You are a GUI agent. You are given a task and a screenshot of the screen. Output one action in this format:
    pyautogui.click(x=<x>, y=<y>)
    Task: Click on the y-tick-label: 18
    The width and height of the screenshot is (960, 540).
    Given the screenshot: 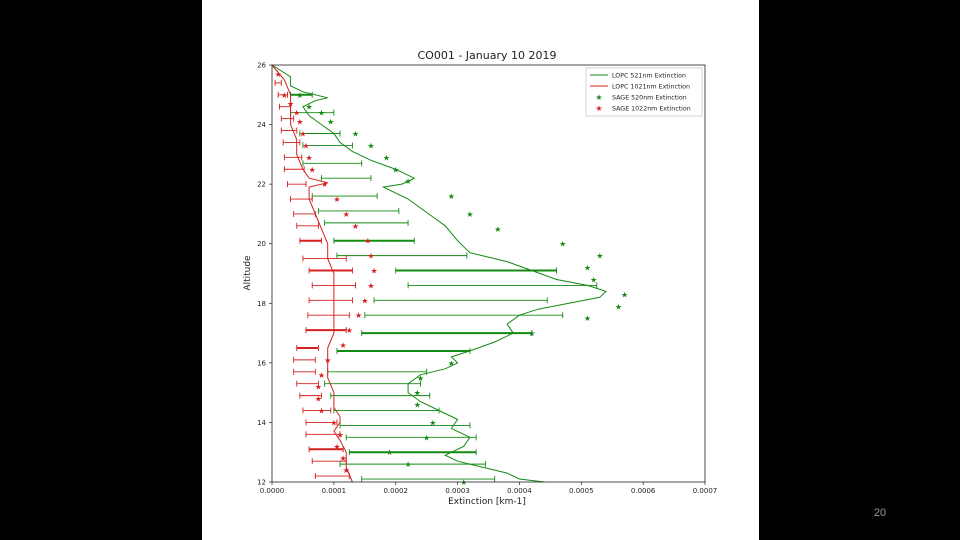 What is the action you would take?
    pyautogui.click(x=261, y=304)
    